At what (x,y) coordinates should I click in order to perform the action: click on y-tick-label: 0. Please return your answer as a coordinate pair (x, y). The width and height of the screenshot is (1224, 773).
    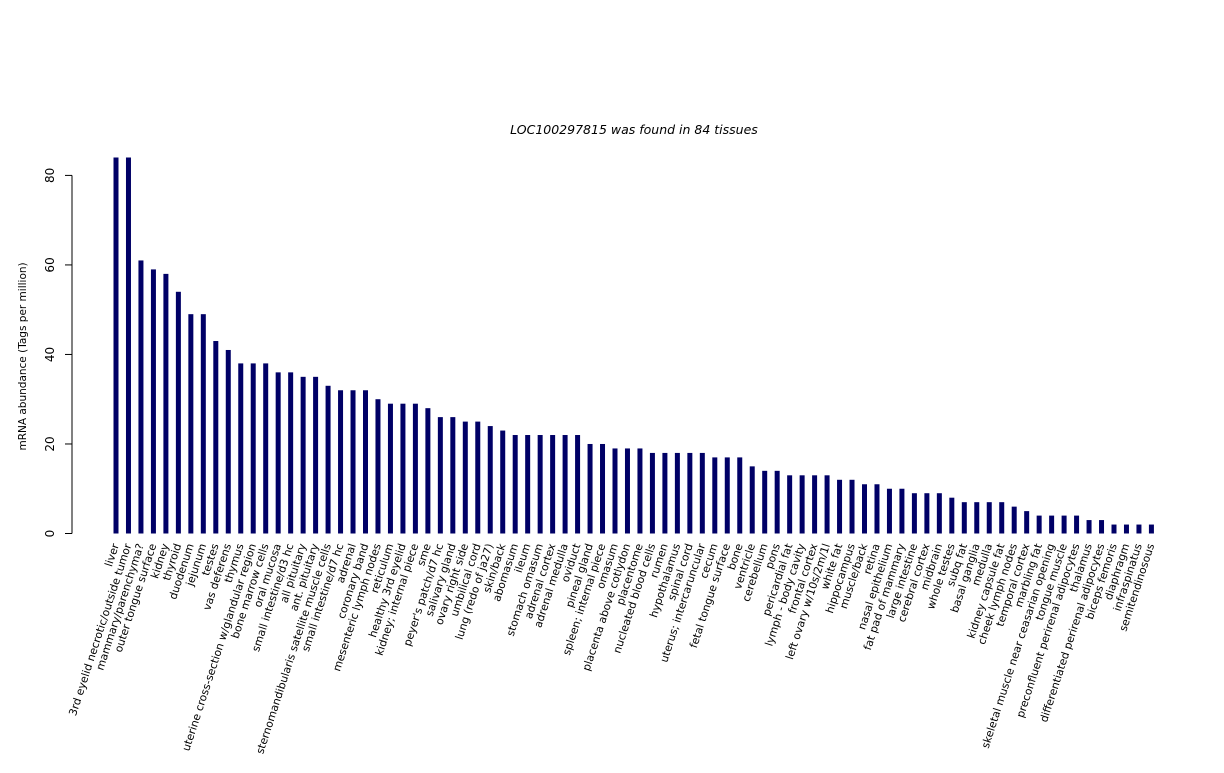
    Looking at the image, I should click on (50, 534).